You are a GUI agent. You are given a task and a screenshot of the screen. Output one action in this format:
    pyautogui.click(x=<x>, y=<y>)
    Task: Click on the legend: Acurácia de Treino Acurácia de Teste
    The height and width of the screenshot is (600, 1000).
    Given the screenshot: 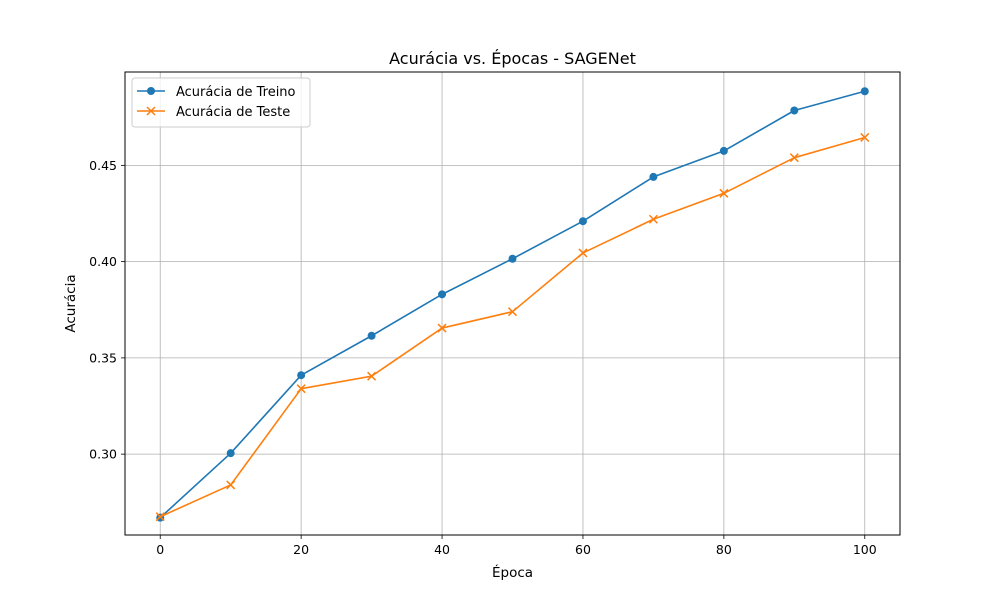 What is the action you would take?
    pyautogui.click(x=221, y=102)
    